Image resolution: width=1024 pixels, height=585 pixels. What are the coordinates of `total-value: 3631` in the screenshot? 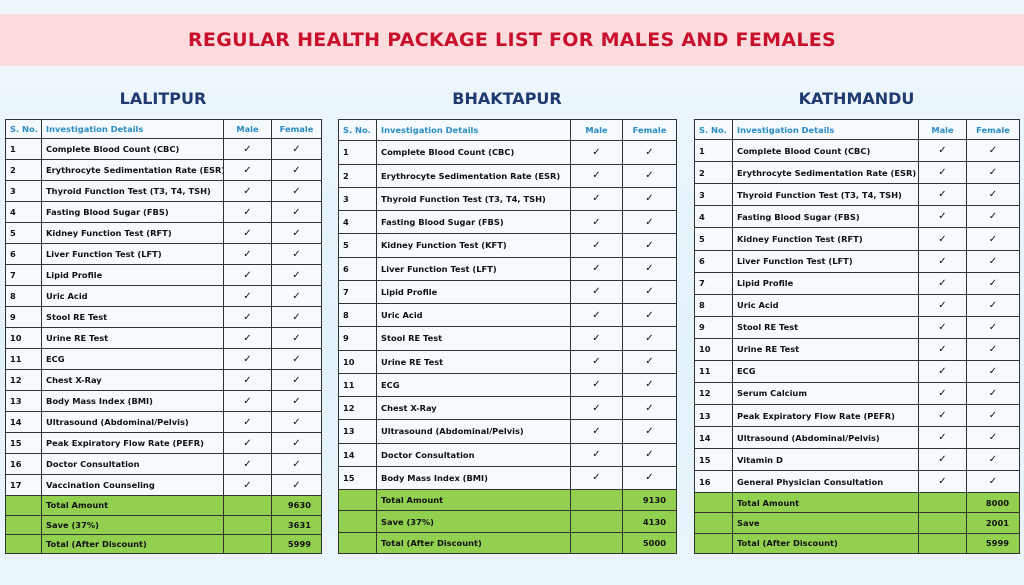 It's located at (296, 524).